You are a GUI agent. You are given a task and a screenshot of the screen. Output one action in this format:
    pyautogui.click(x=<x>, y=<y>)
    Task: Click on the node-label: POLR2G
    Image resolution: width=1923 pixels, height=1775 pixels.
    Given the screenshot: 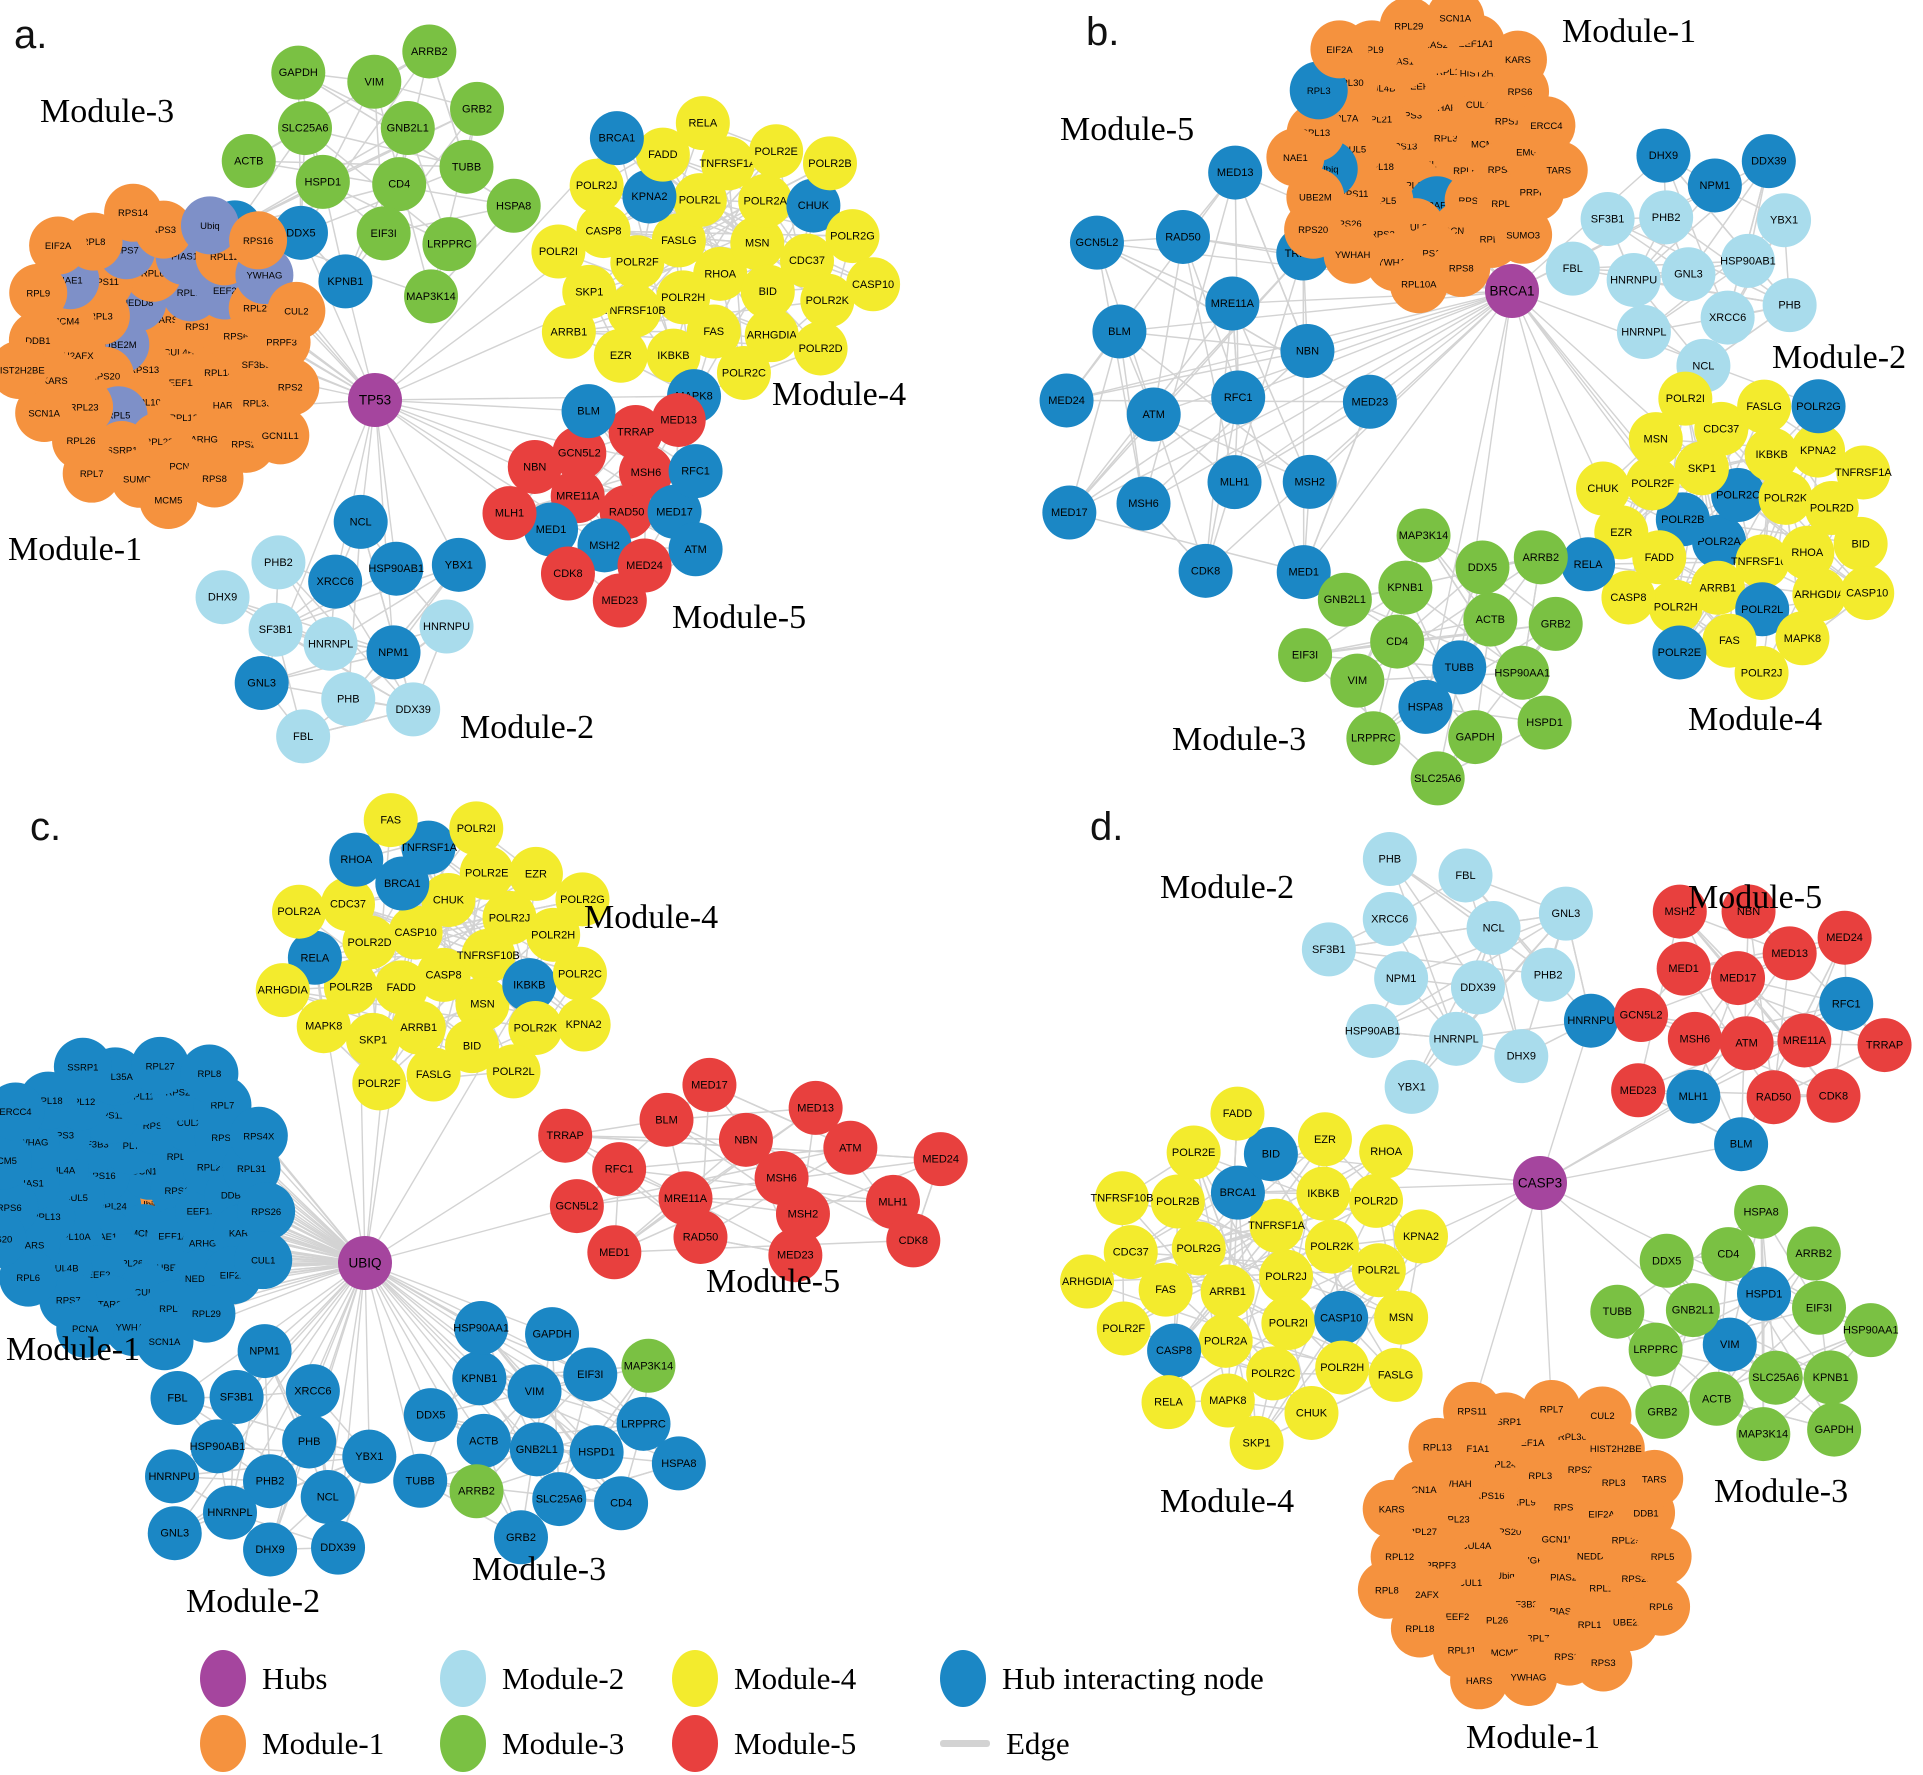 What is the action you would take?
    pyautogui.click(x=1818, y=407)
    